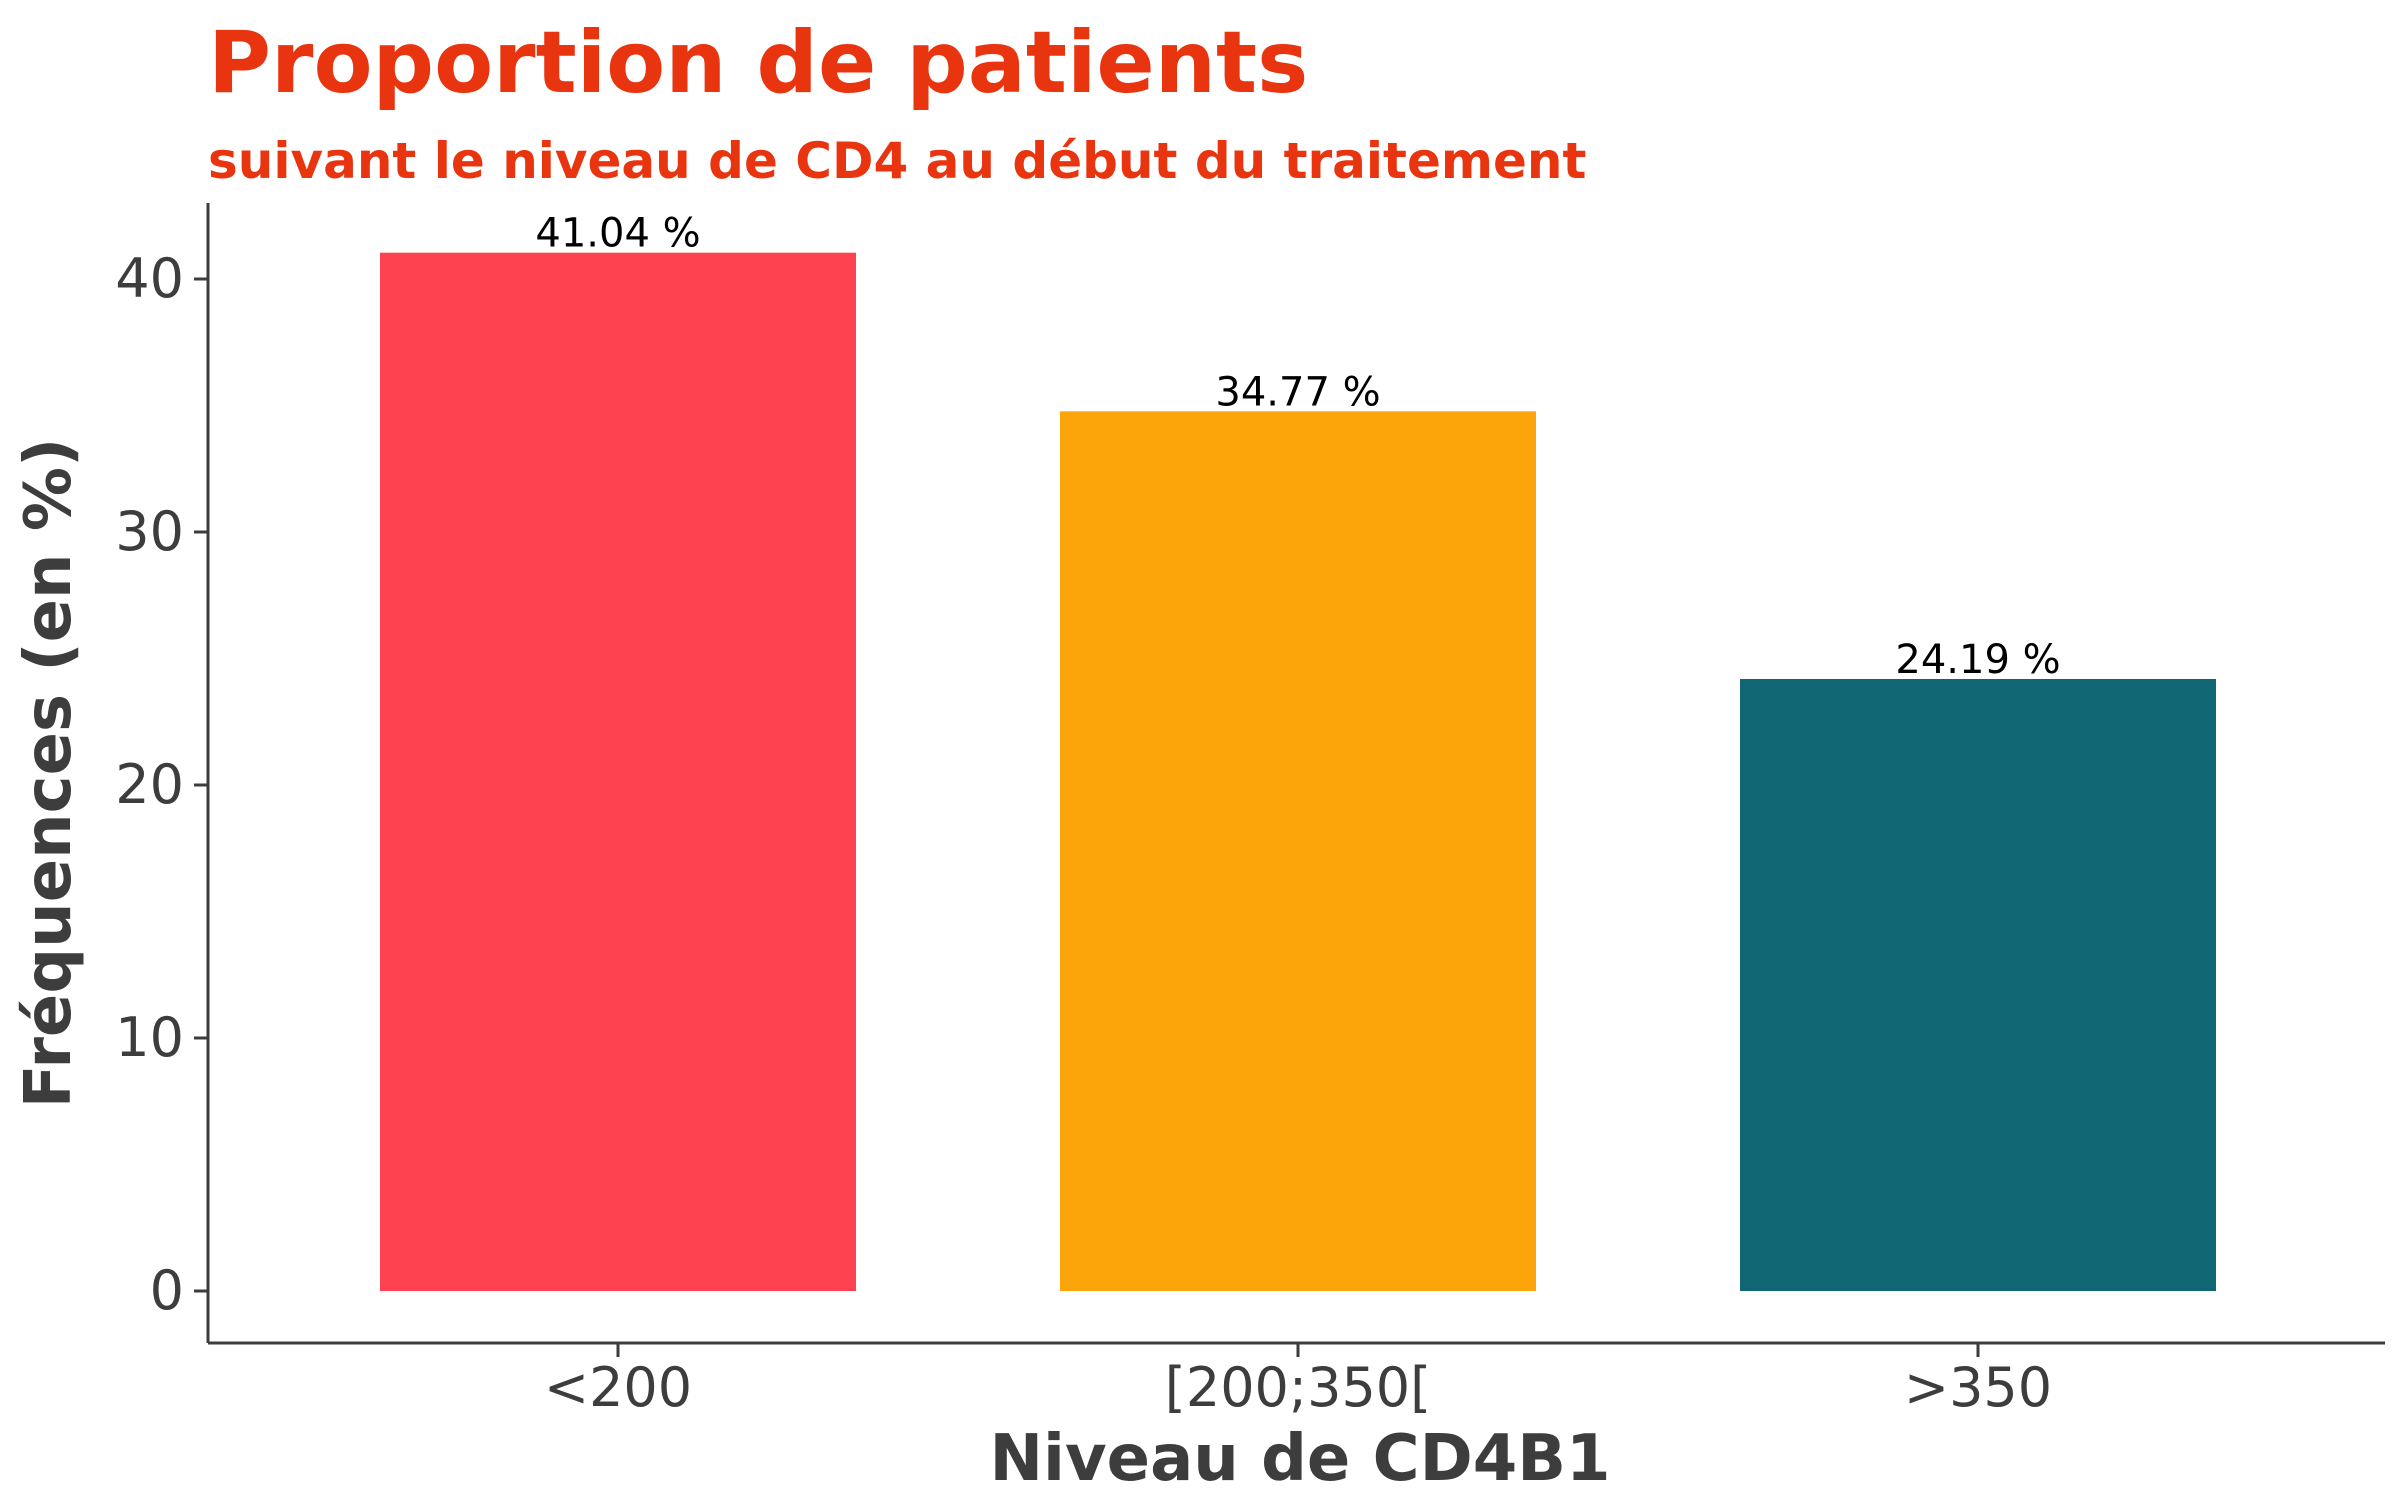 The width and height of the screenshot is (2400, 1500). I want to click on x-axis-ticks: <200 [200;350[ >350, so click(1298, 1381).